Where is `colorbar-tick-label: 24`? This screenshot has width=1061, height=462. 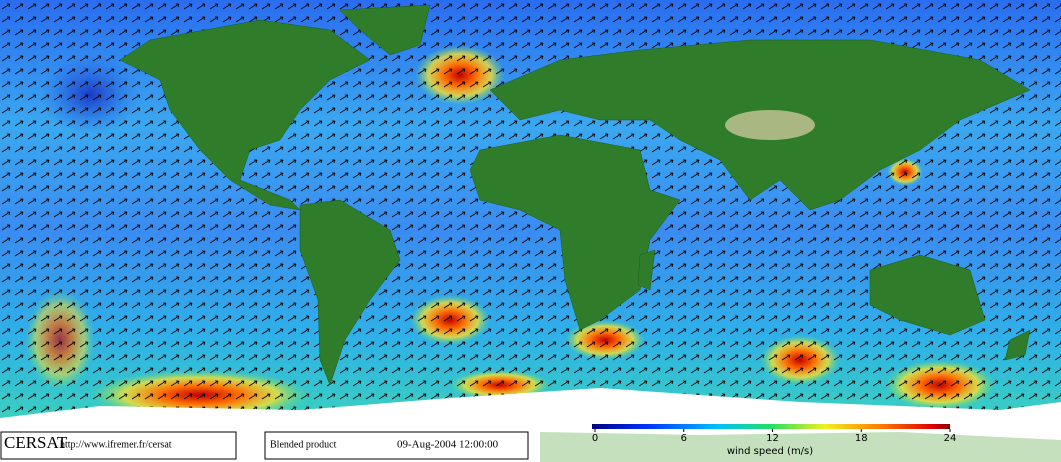
colorbar-tick-label: 24 is located at coordinates (950, 438).